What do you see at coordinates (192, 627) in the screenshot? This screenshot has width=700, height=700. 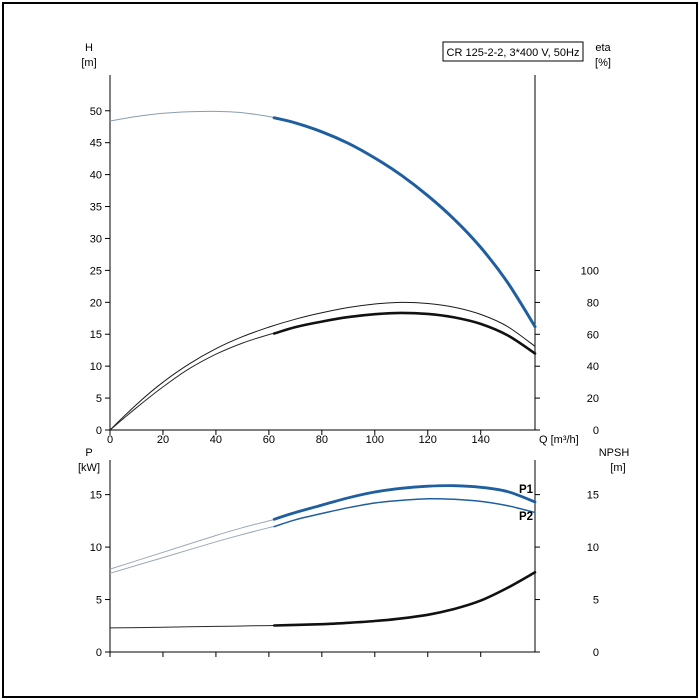 I see `series-NPSH-pre` at bounding box center [192, 627].